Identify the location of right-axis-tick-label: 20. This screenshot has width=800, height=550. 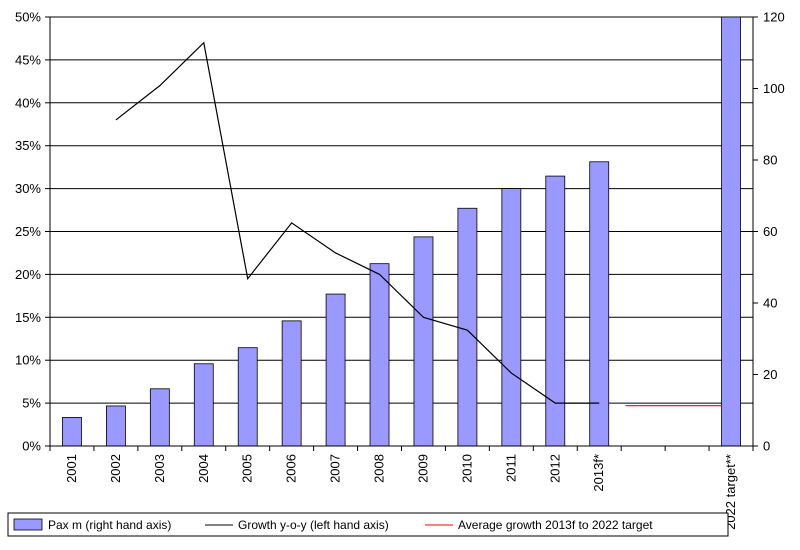
(770, 374).